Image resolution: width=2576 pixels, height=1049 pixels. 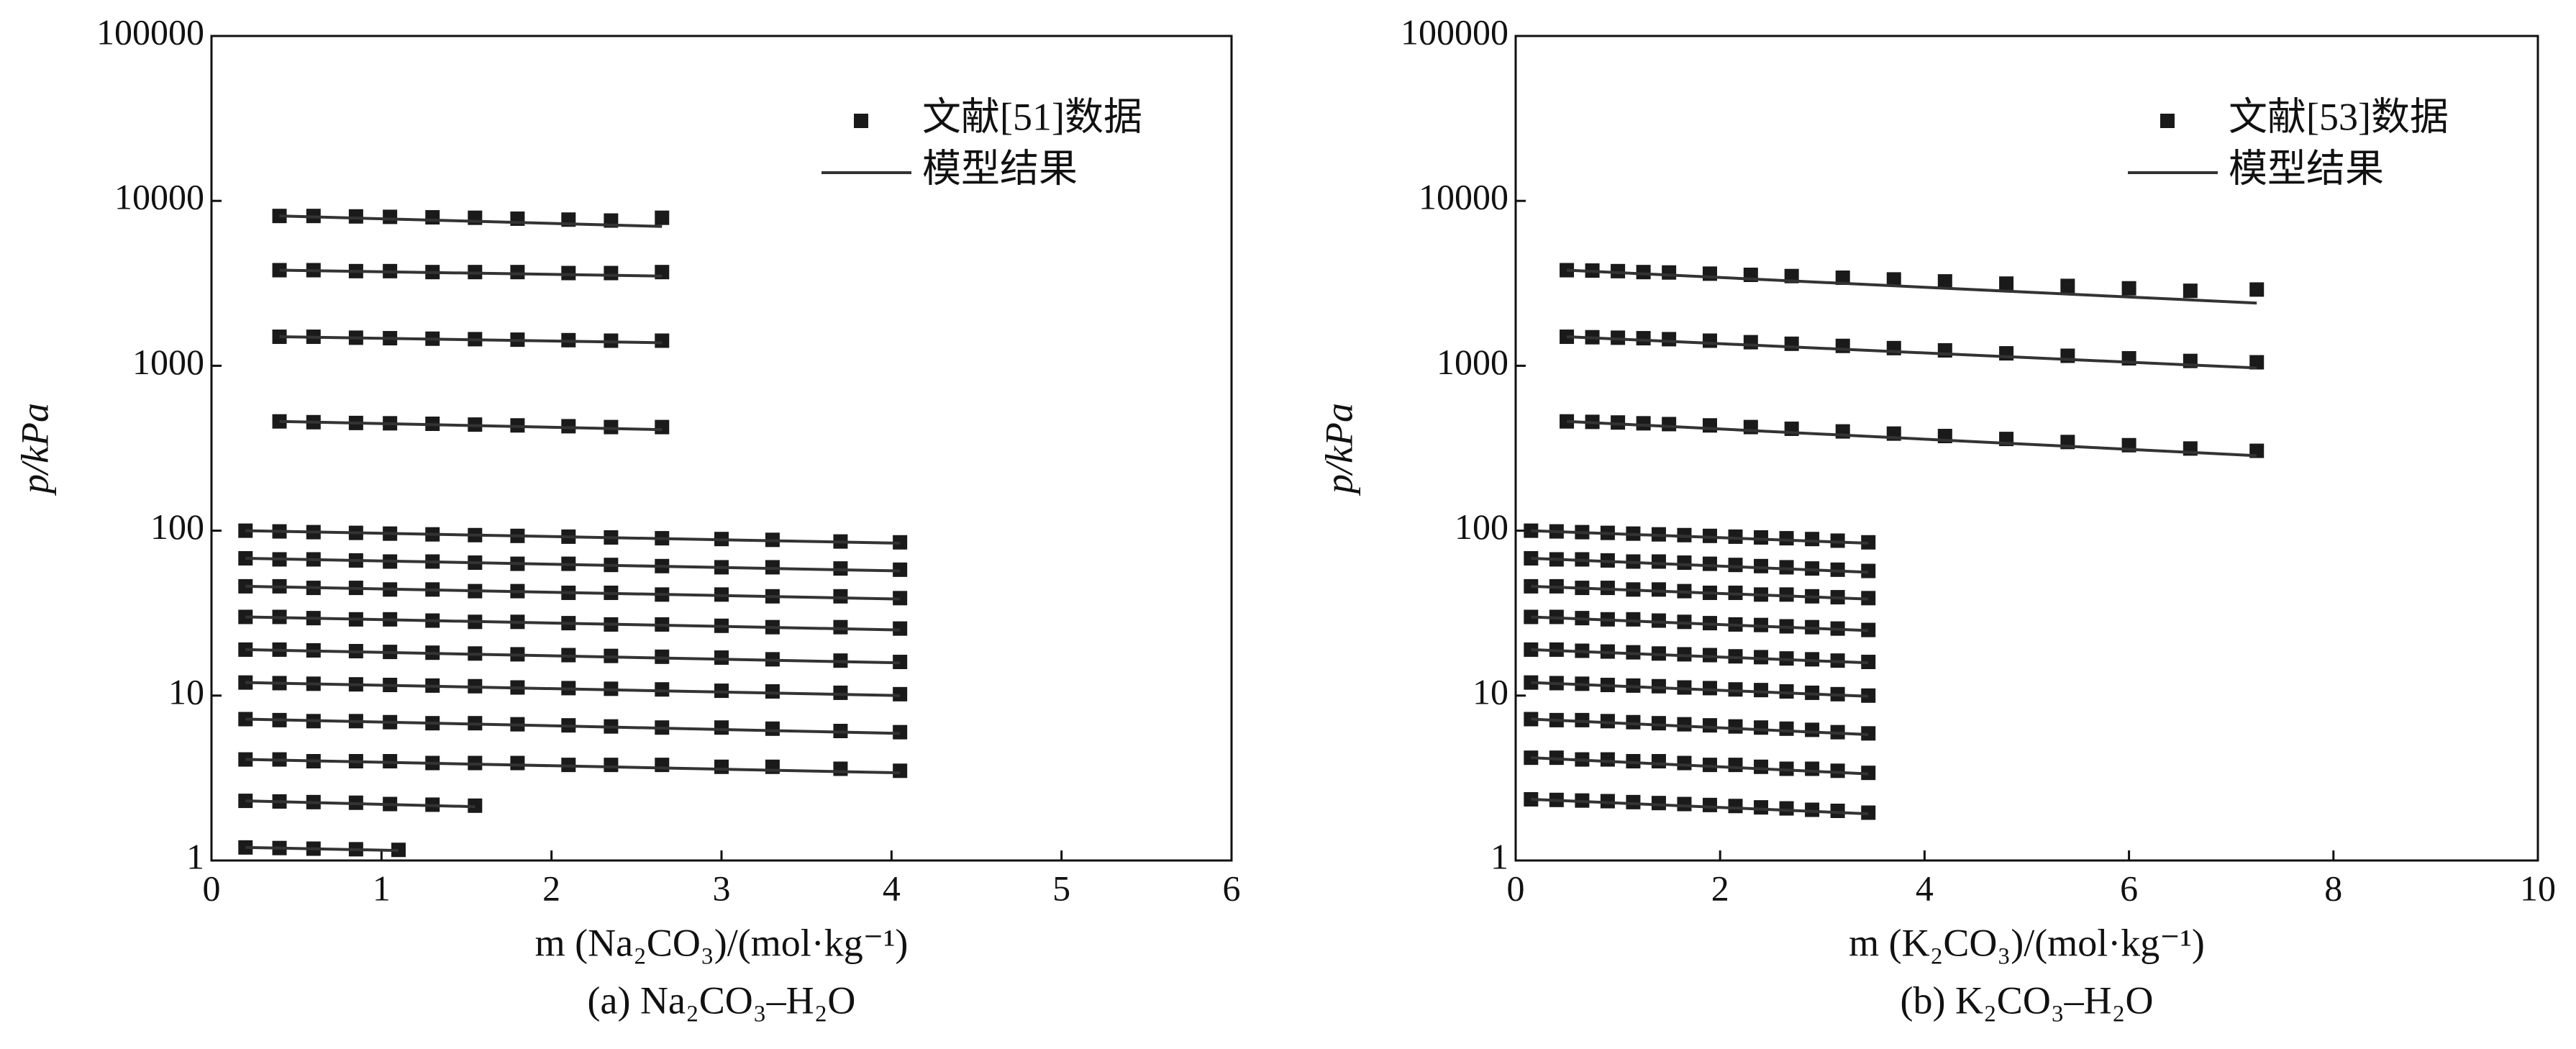 I want to click on y-tick-label: 1, so click(x=195, y=856).